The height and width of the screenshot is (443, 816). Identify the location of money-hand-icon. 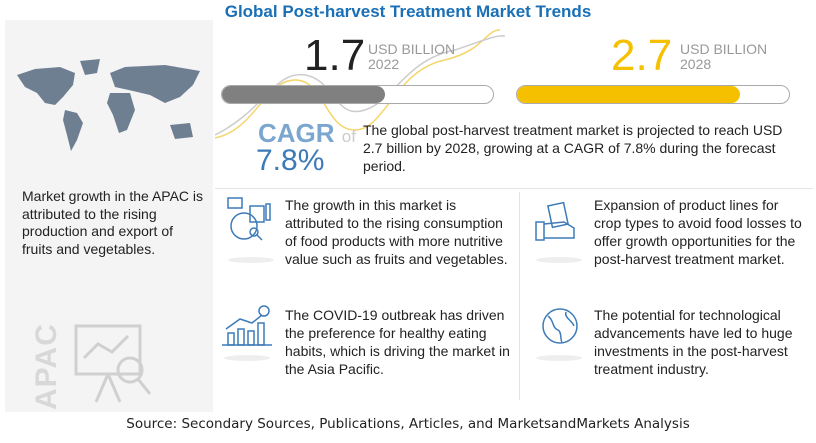
(555, 221).